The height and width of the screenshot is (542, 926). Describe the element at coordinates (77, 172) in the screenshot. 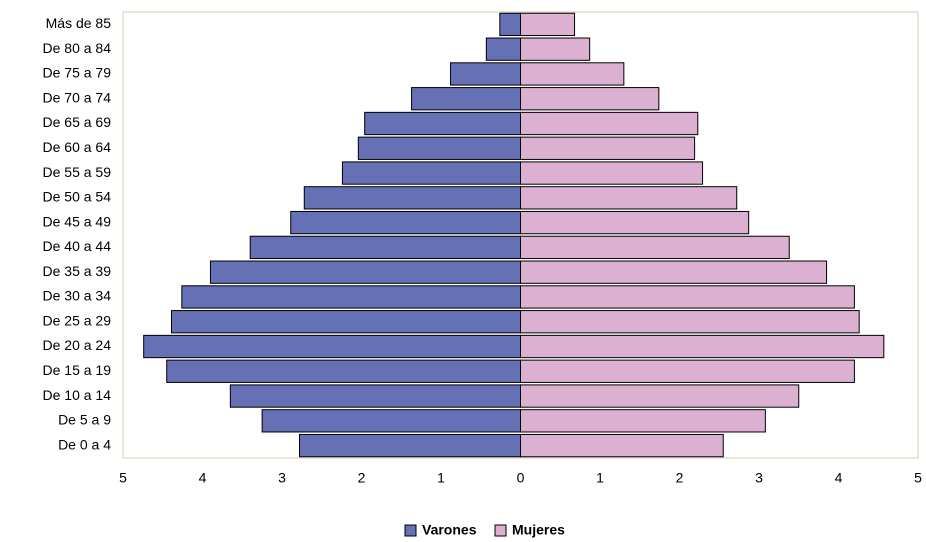

I see `y-tick-label: De 55 a 59` at that location.